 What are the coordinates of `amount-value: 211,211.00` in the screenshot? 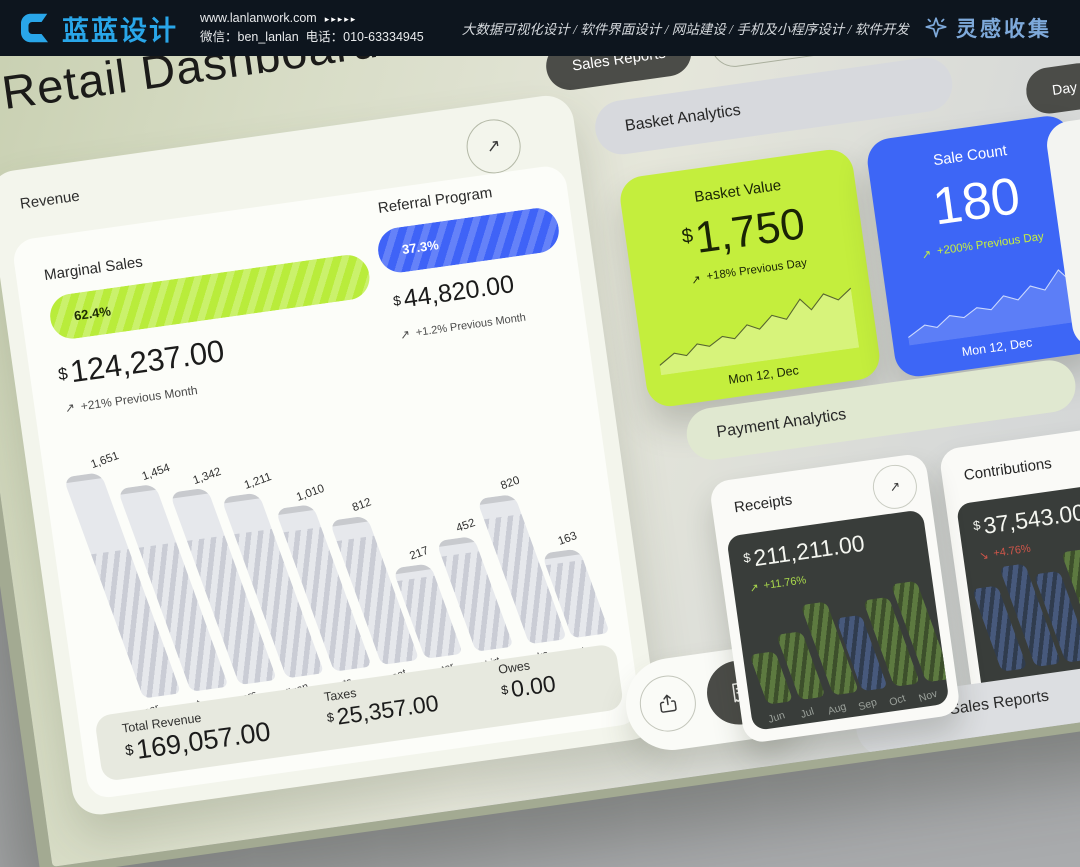 It's located at (809, 550).